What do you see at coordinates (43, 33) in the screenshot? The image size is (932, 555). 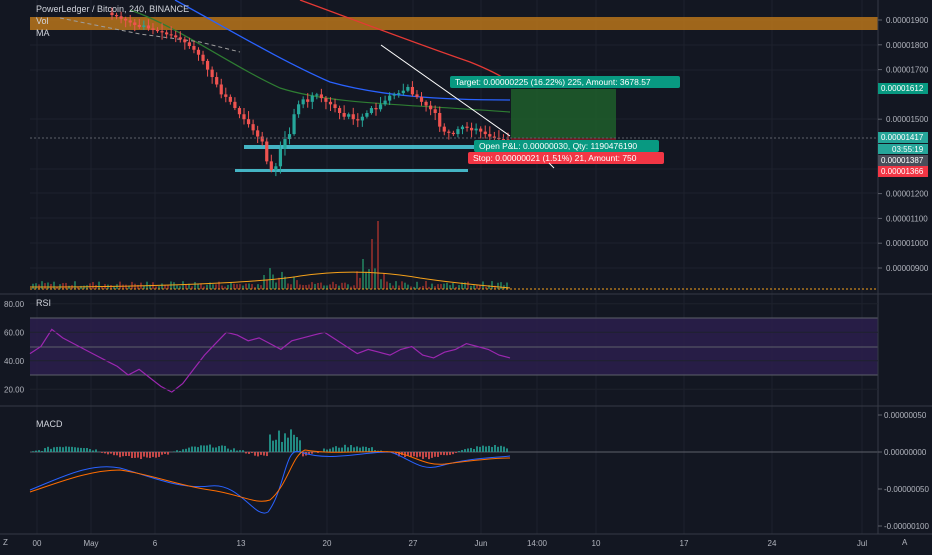 I see `ma-legend: MA` at bounding box center [43, 33].